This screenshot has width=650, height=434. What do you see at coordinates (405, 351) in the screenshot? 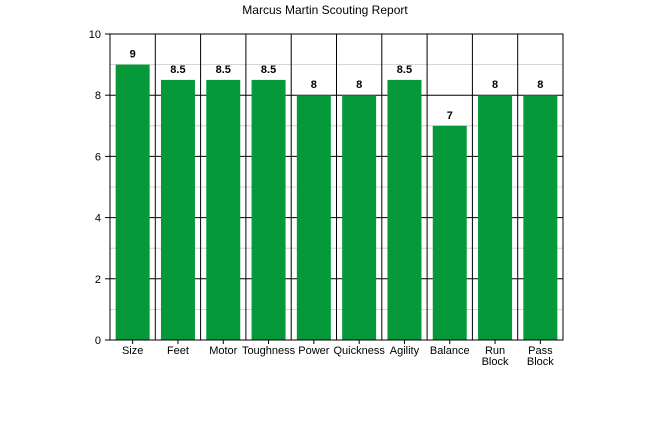
I see `x-tick-label: Agility` at bounding box center [405, 351].